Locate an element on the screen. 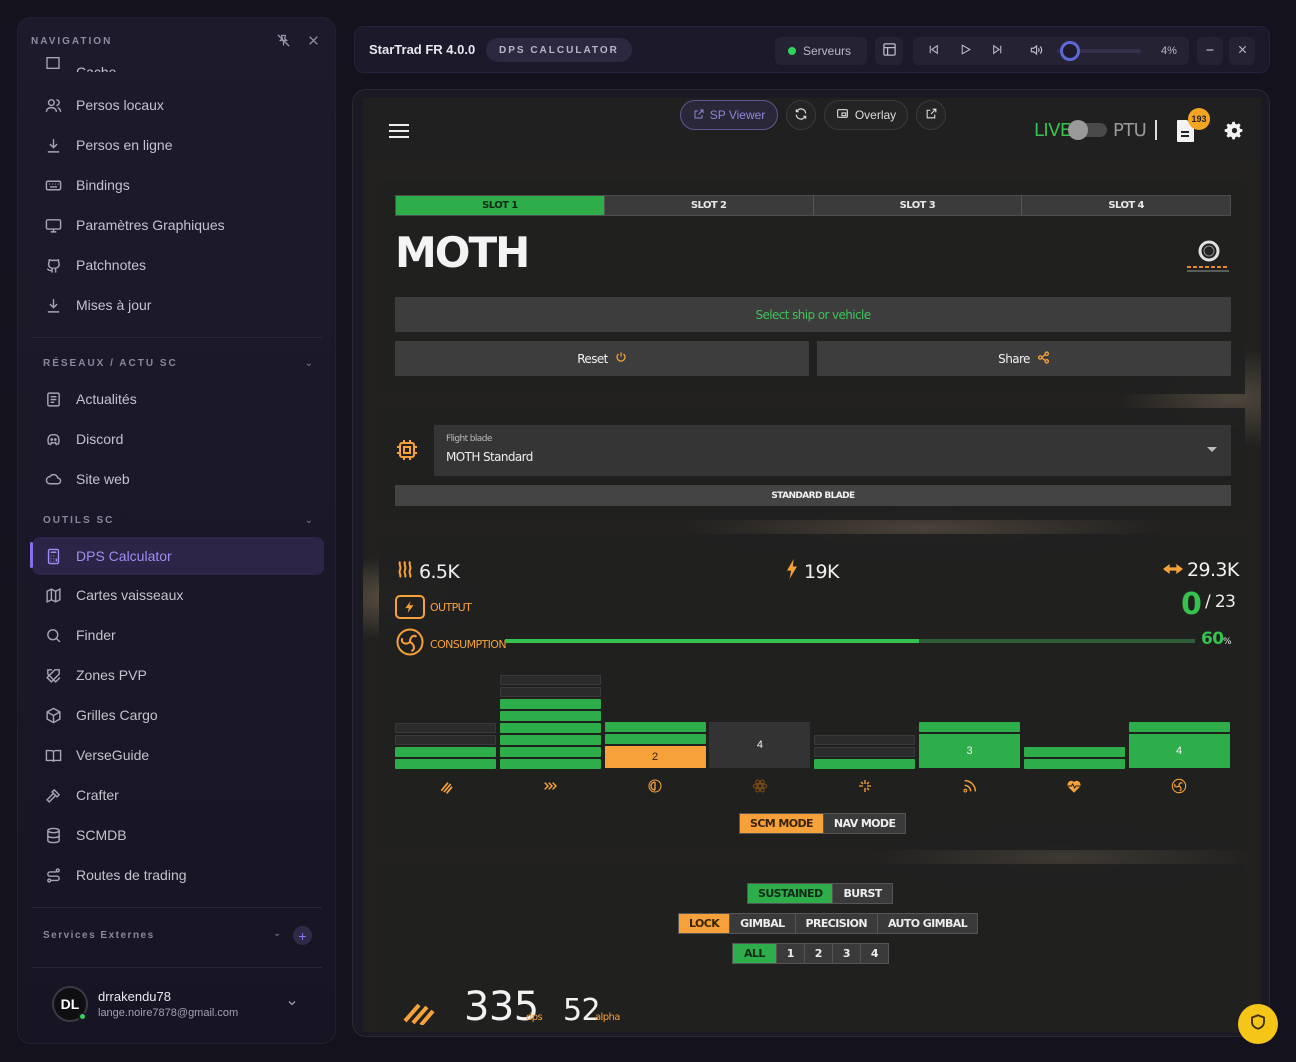 The height and width of the screenshot is (1062, 1296). tab-slot-1: SLOT 1 is located at coordinates (500, 205).